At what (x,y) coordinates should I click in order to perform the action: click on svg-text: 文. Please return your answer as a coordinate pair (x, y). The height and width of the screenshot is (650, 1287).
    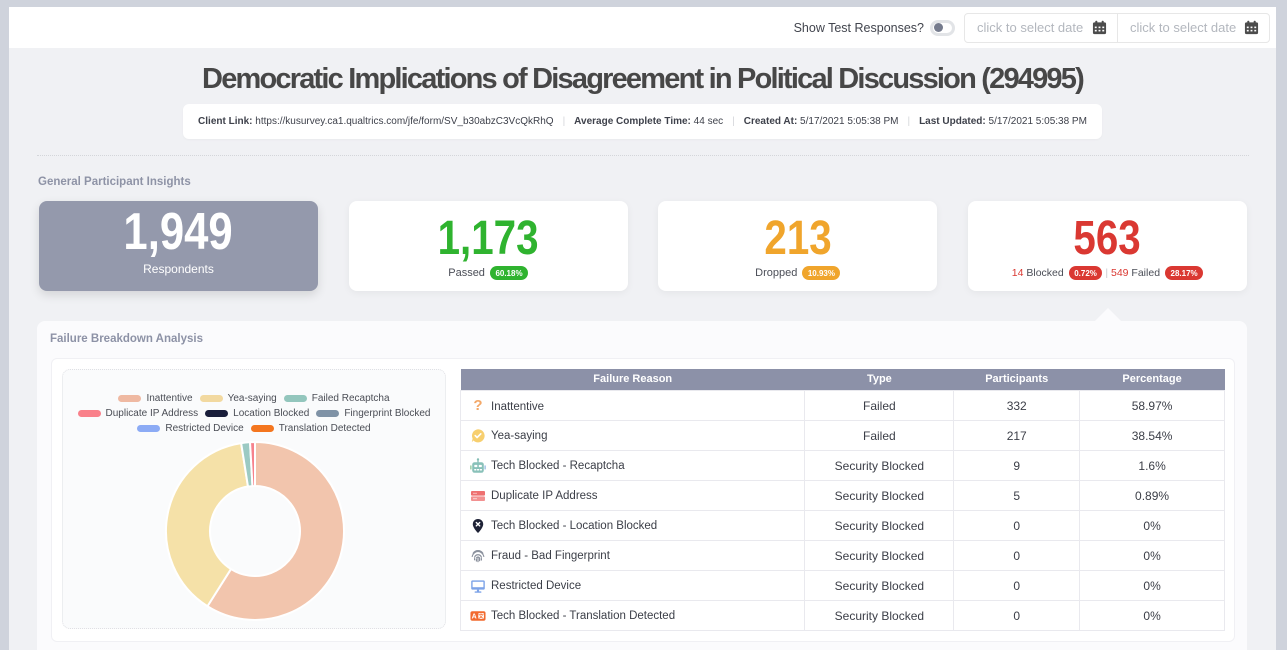
    Looking at the image, I should click on (482, 615).